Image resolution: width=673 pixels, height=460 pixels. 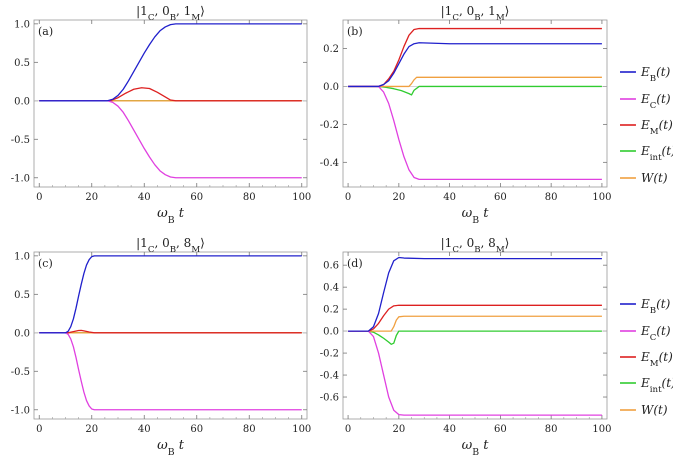 What do you see at coordinates (355, 31) in the screenshot?
I see `panel-label: (b)` at bounding box center [355, 31].